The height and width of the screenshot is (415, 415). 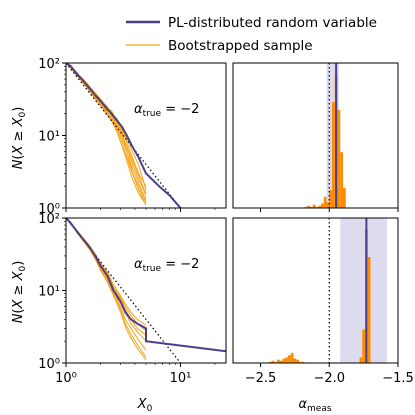 I want to click on xtick-label: 10¹, so click(x=181, y=378).